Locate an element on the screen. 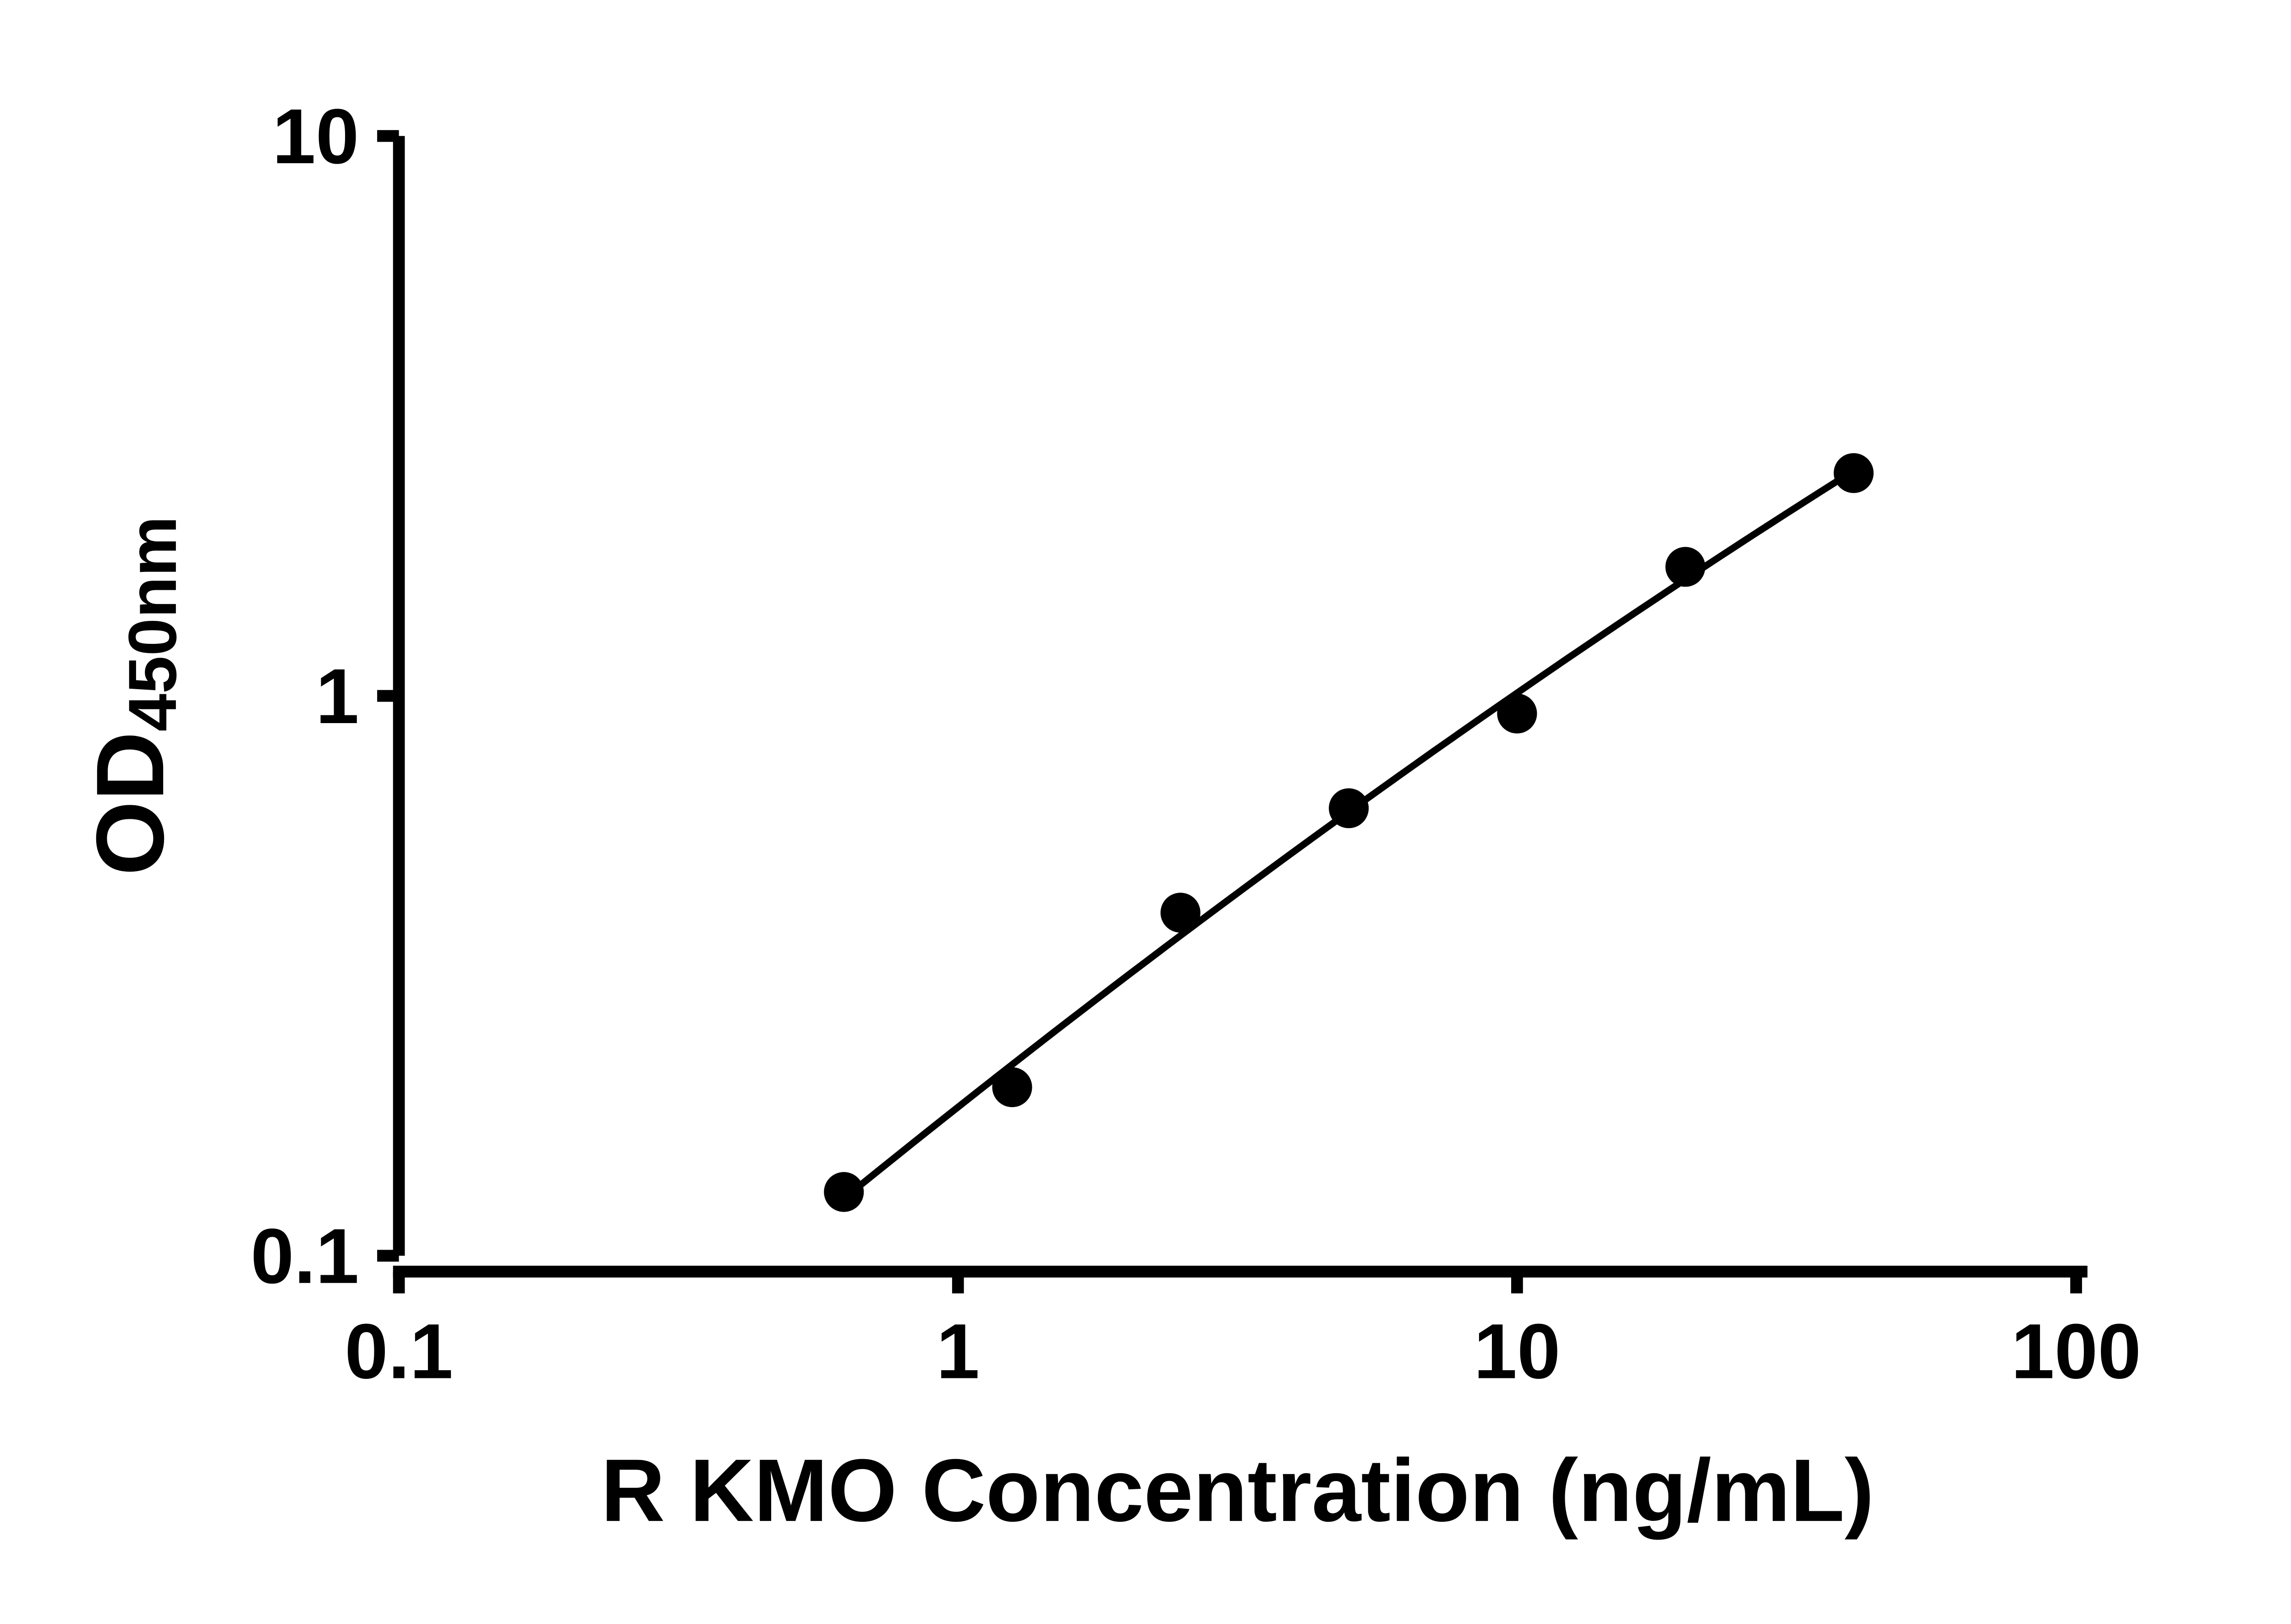  y-tick-label: 0.1 is located at coordinates (305, 1256).